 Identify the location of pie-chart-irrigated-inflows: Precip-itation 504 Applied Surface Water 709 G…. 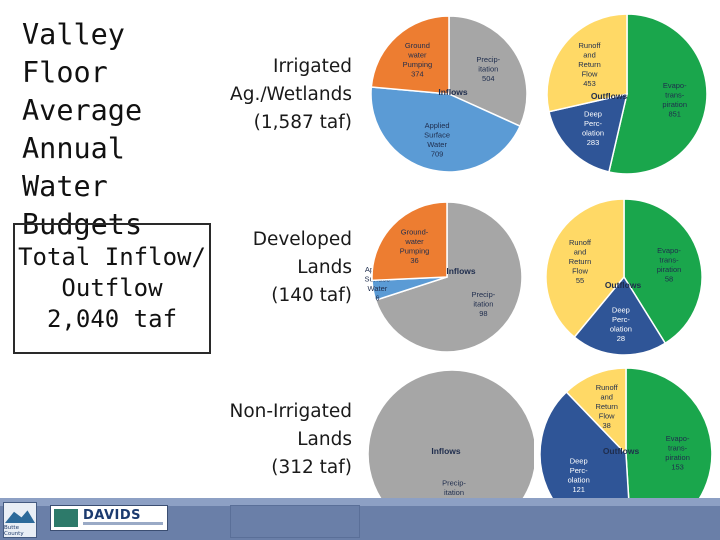
(449, 94).